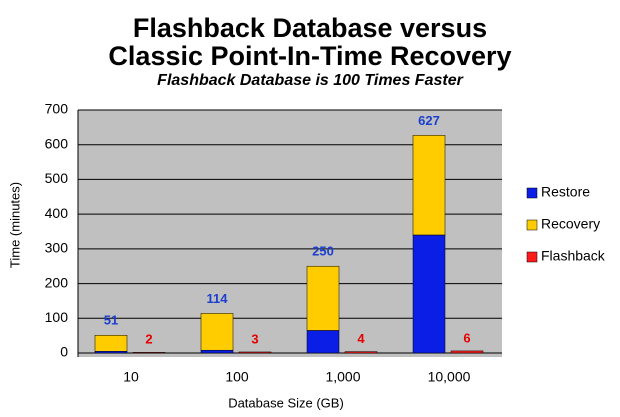 The width and height of the screenshot is (620, 417). What do you see at coordinates (286, 402) in the screenshot?
I see `x-axis-label: Database Size (GB)` at bounding box center [286, 402].